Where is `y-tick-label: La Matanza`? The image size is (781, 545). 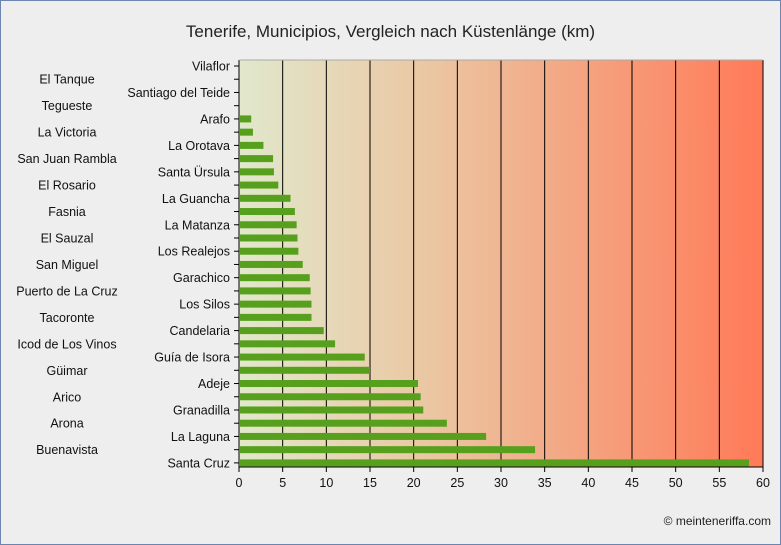
y-tick-label: La Matanza is located at coordinates (197, 225).